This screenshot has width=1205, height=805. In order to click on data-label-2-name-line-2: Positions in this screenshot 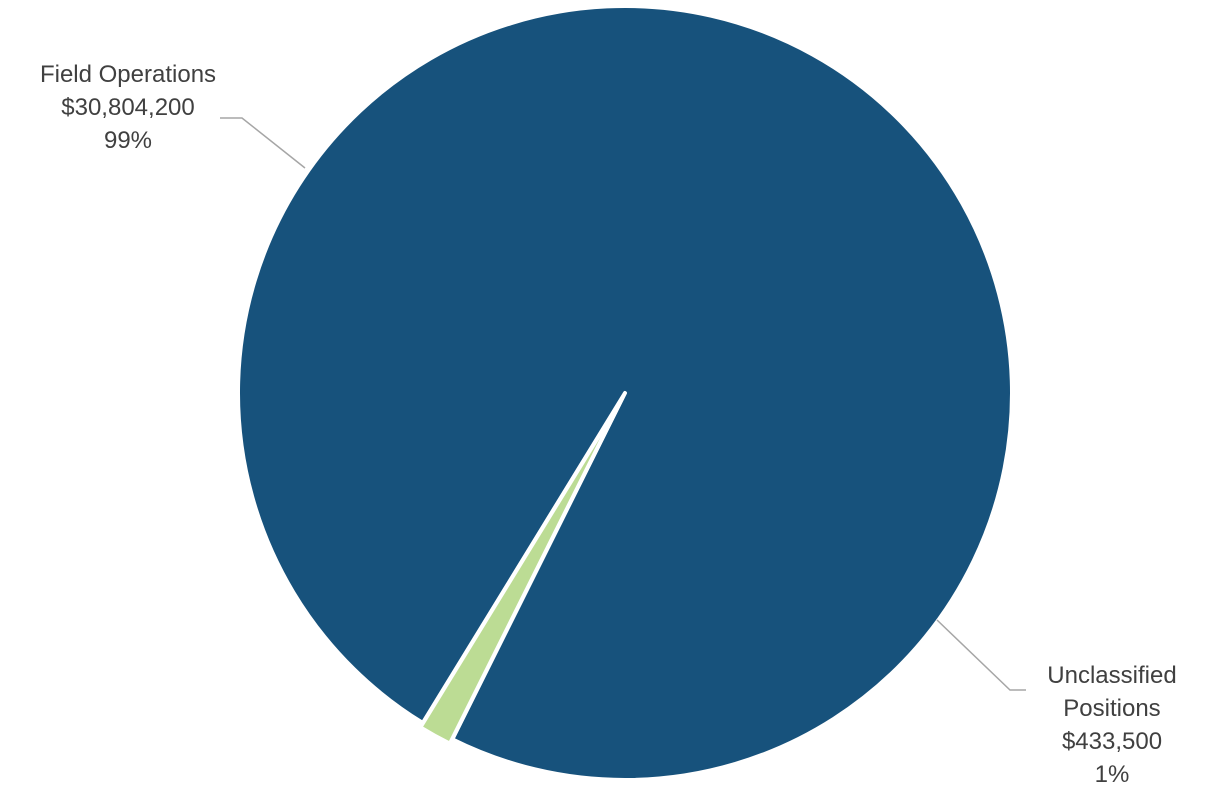, I will do `click(1111, 708)`.